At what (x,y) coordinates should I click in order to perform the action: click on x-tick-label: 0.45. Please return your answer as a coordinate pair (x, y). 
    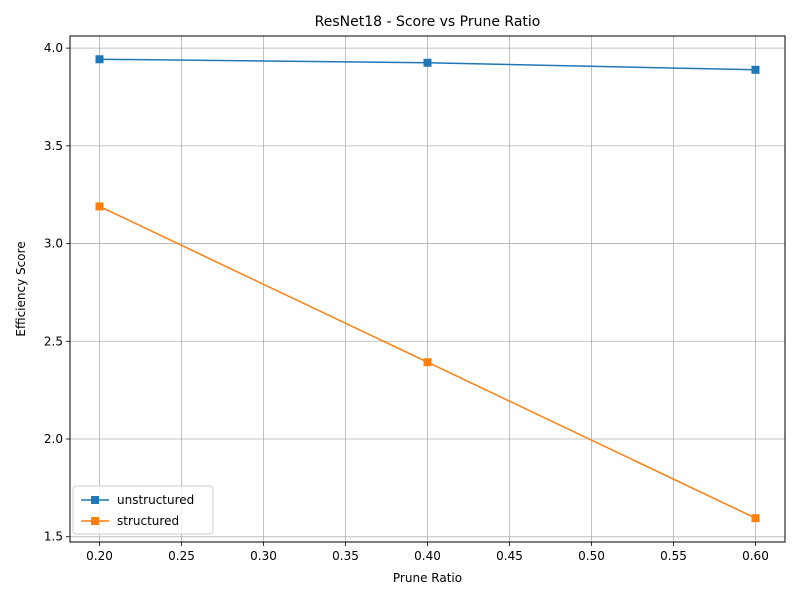
    Looking at the image, I should click on (509, 556).